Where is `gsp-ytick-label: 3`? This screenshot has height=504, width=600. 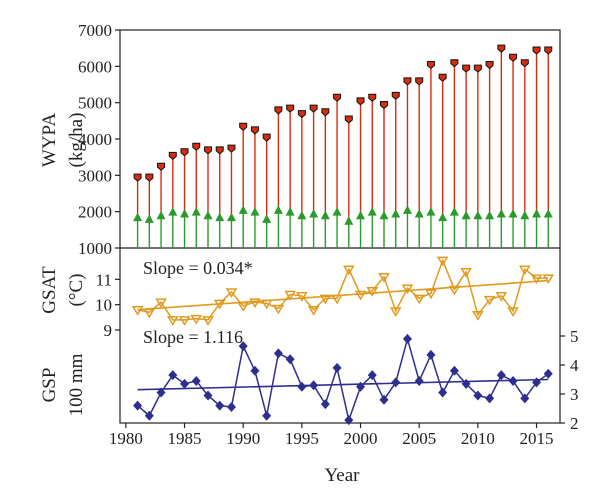 gsp-ytick-label: 3 is located at coordinates (574, 394).